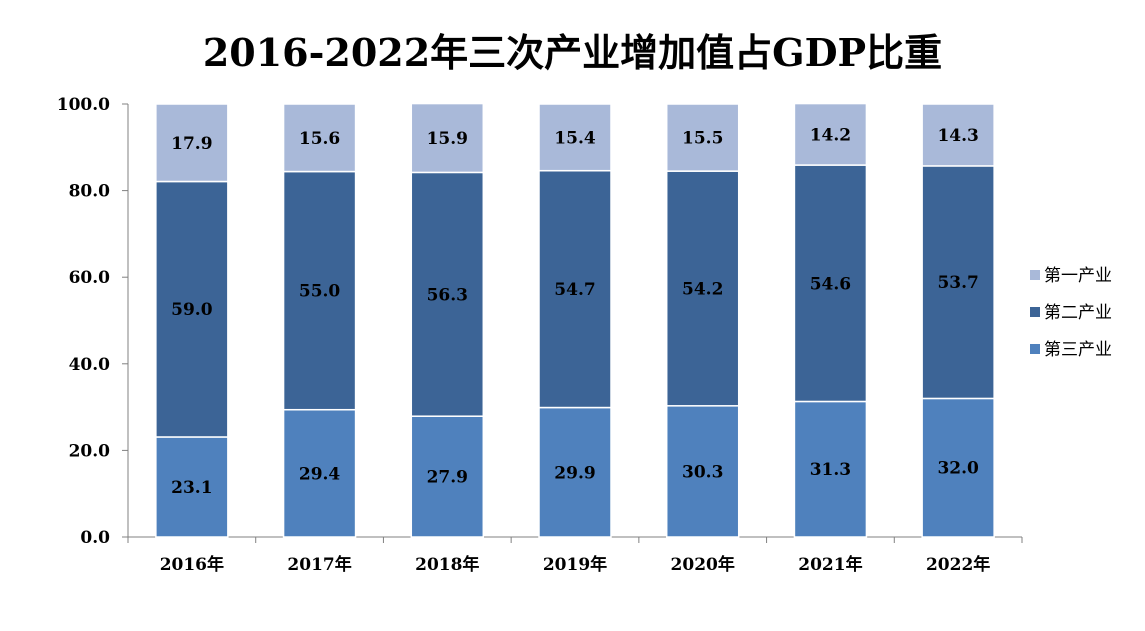 Image resolution: width=1145 pixels, height=631 pixels. I want to click on data-label: 59.0, so click(192, 310).